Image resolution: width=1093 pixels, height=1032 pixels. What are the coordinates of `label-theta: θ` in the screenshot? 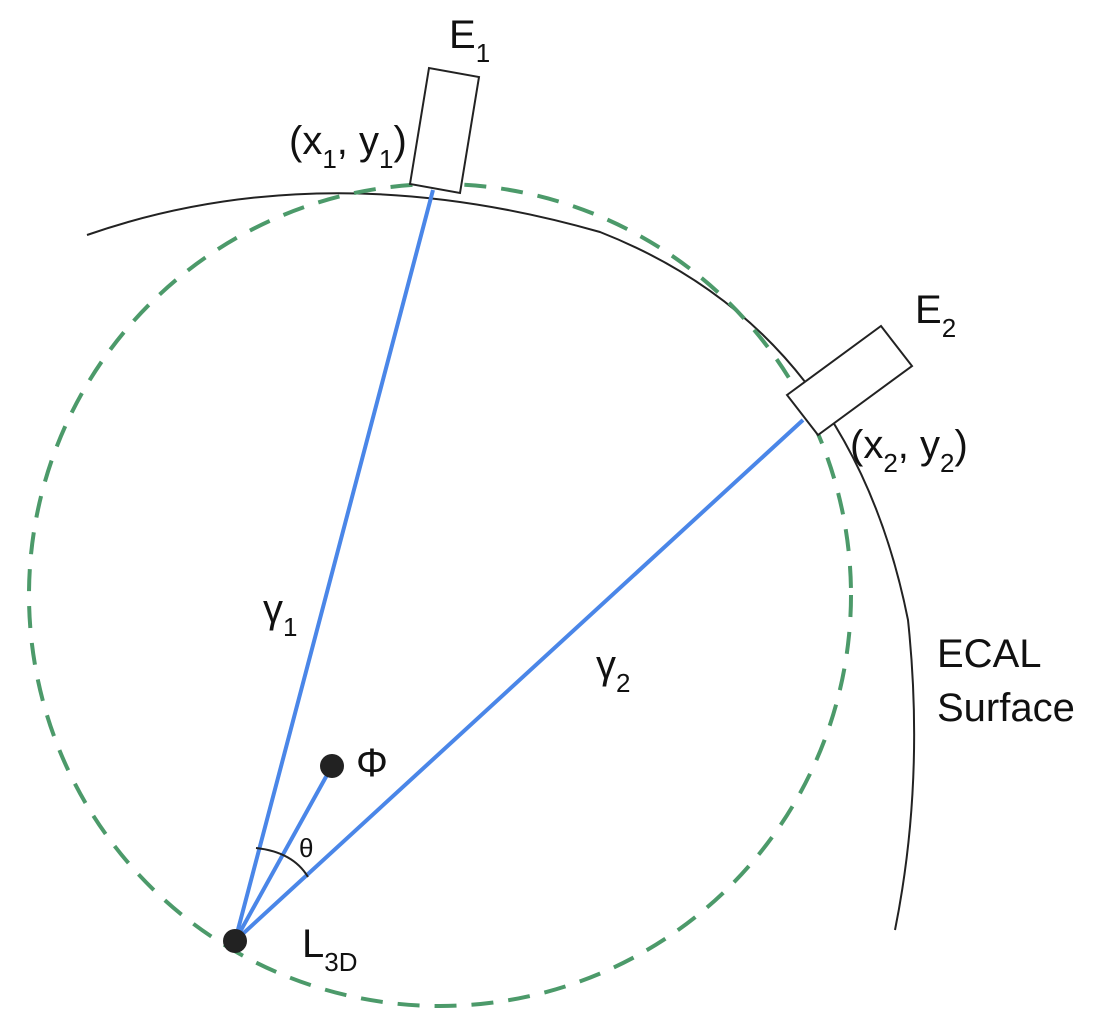 It's located at (306, 848).